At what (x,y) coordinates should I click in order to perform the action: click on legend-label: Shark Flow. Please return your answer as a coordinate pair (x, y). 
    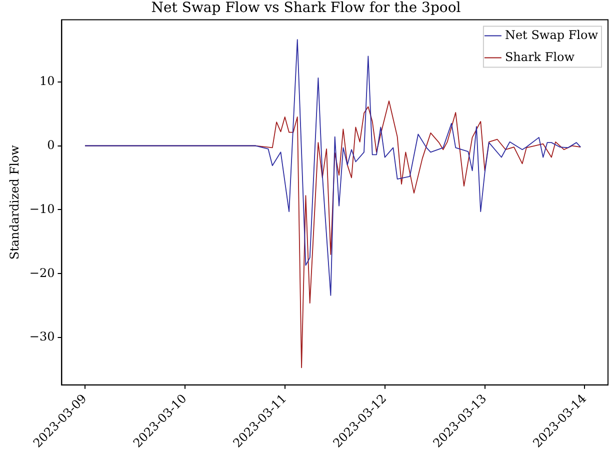
    Looking at the image, I should click on (540, 57).